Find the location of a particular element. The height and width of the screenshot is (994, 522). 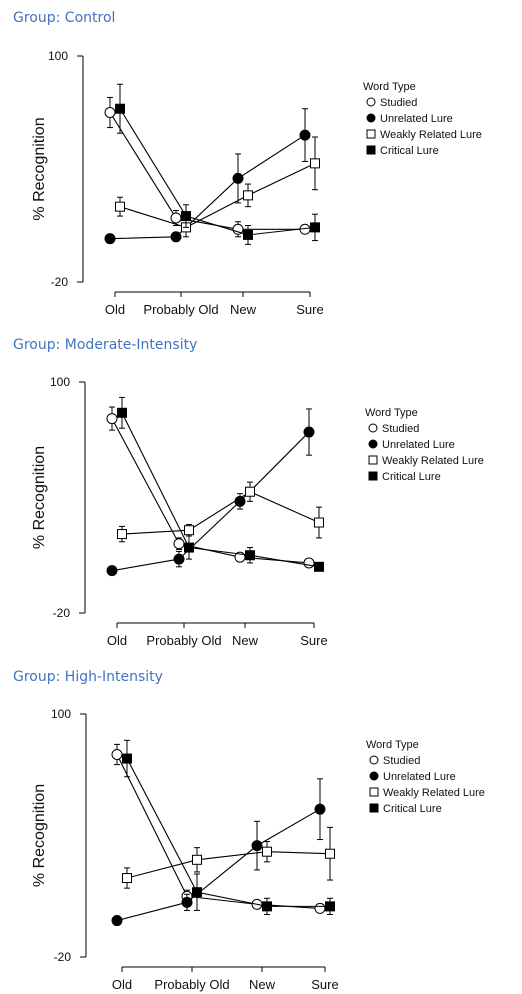

y-tick-label: 100 is located at coordinates (60, 382).